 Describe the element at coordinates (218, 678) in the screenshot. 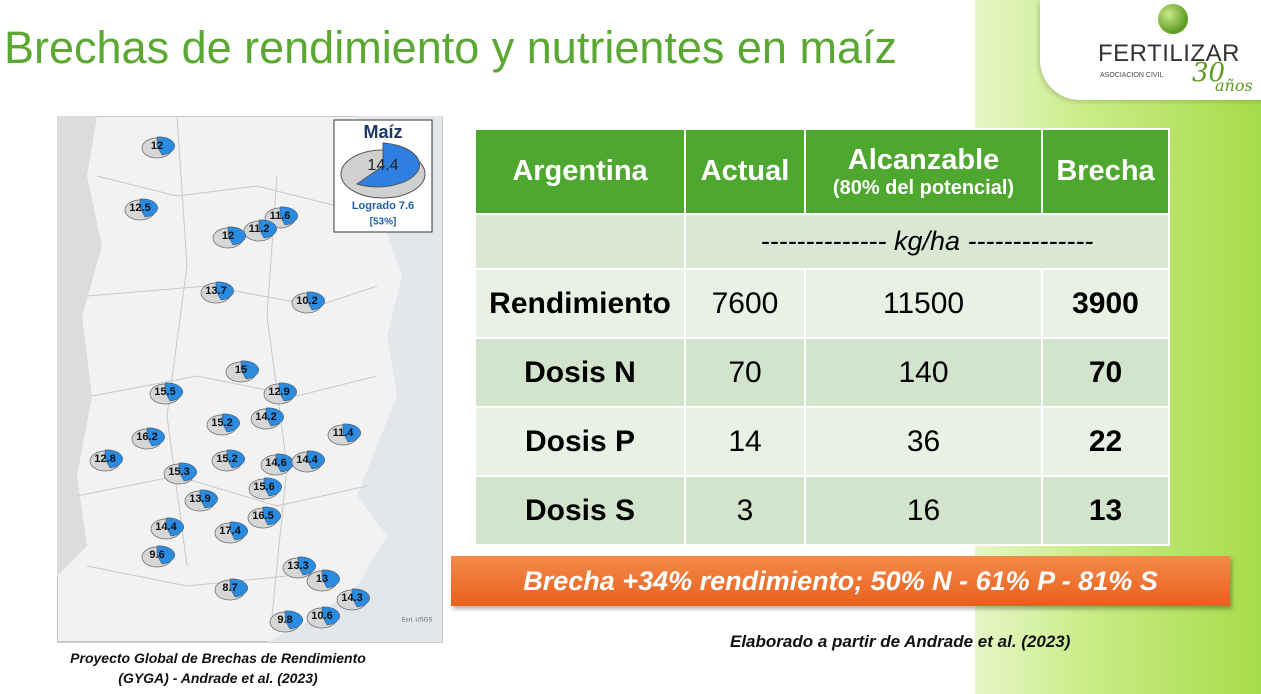

I see `map-caption-line: (GYGA) - Andrade et al. (2023)` at that location.